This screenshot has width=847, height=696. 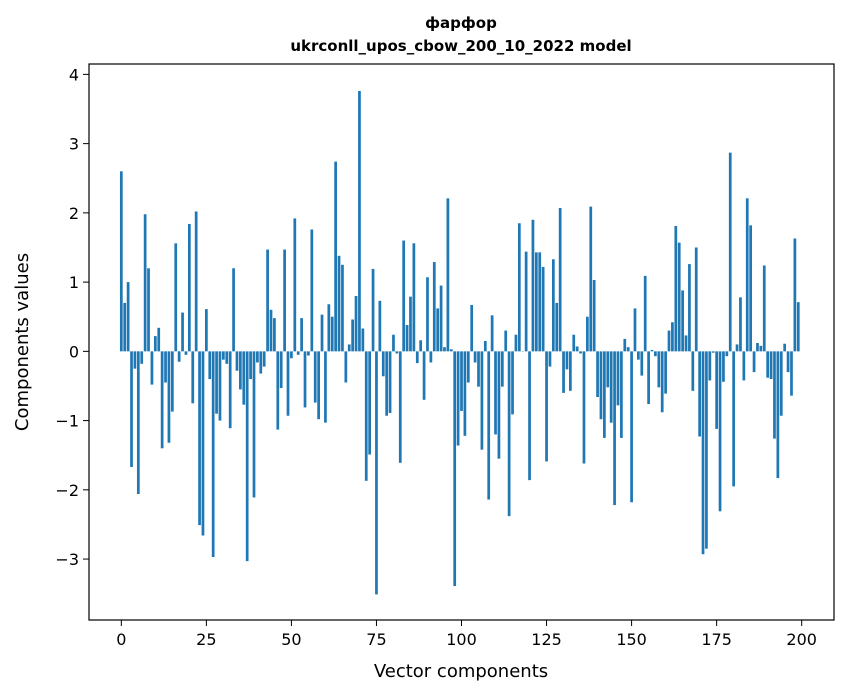 I want to click on x-tick-label-150: 150, so click(x=631, y=639).